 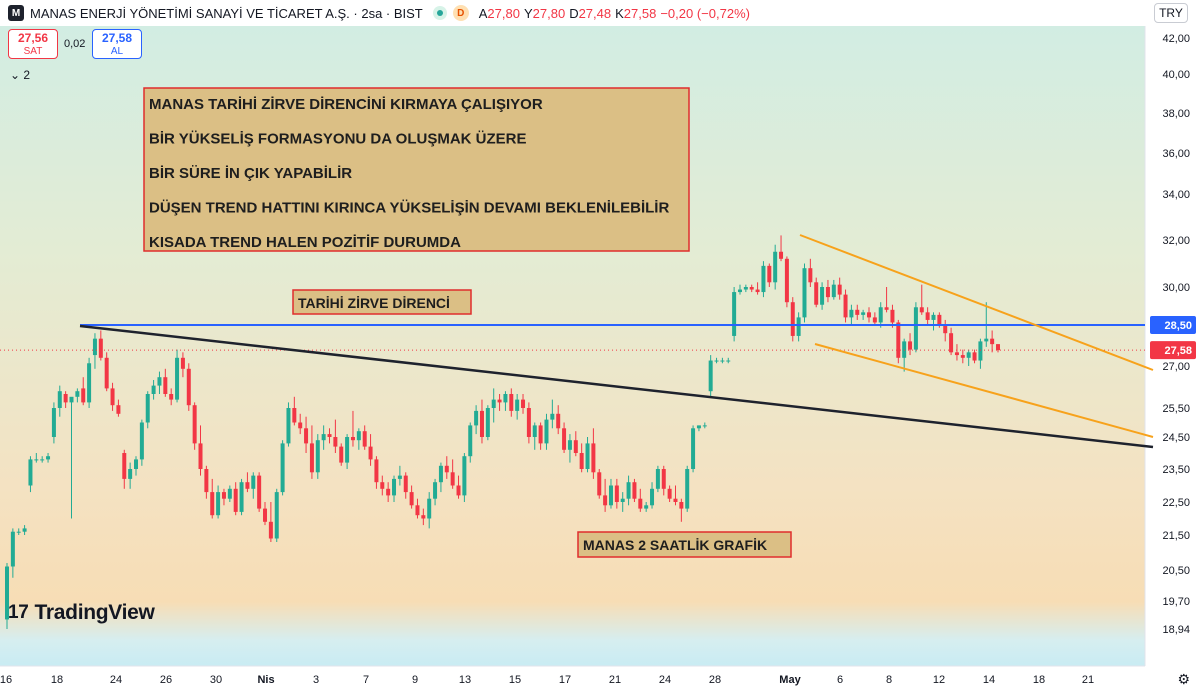 What do you see at coordinates (1173, 350) in the screenshot?
I see `price-marker: 27,58` at bounding box center [1173, 350].